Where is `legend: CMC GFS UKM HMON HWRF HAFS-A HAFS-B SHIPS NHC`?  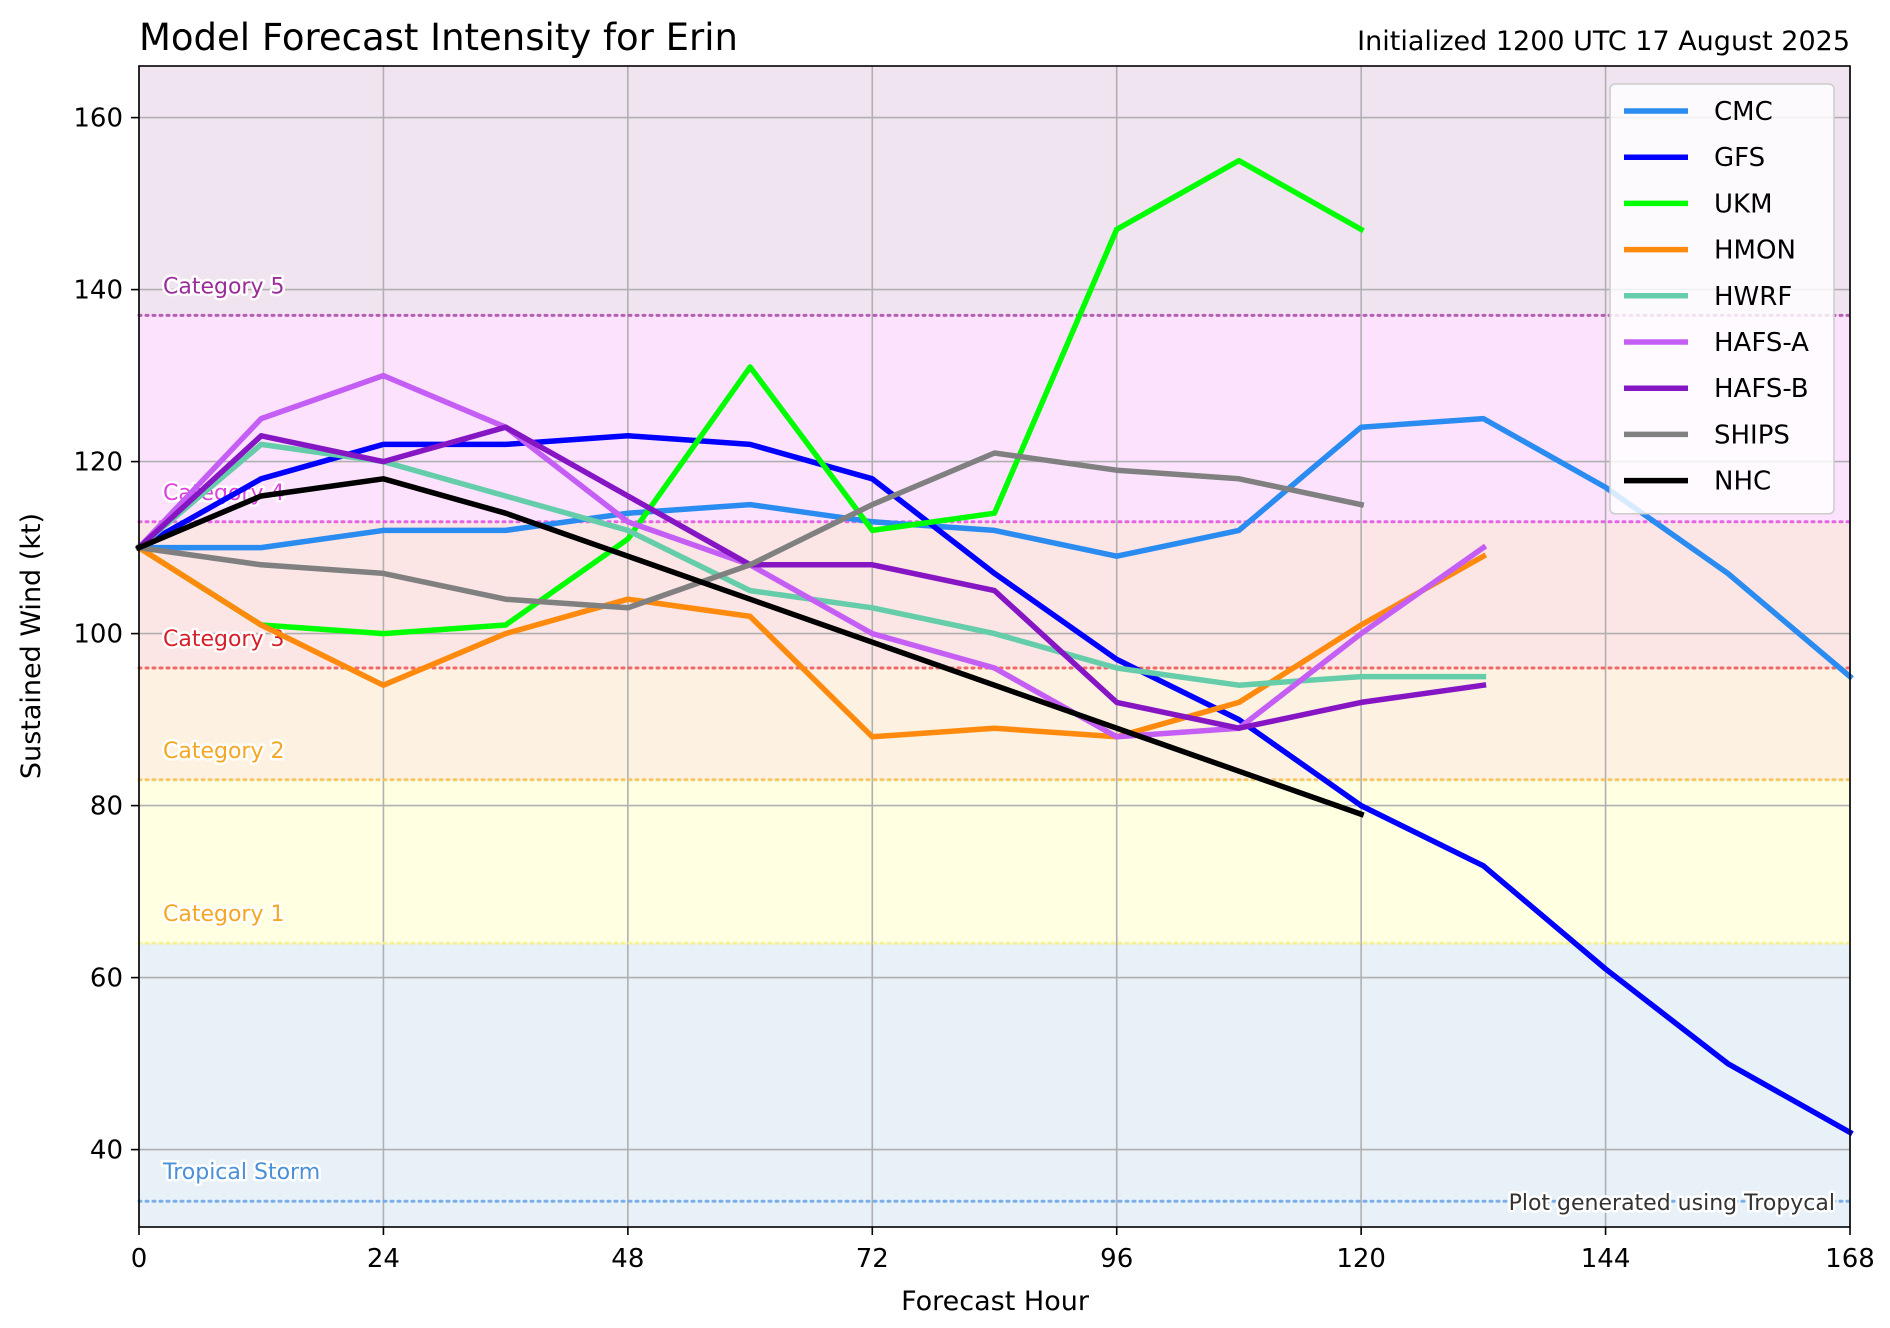 legend: CMC GFS UKM HMON HWRF HAFS-A HAFS-B SHIPS NHC is located at coordinates (1722, 299).